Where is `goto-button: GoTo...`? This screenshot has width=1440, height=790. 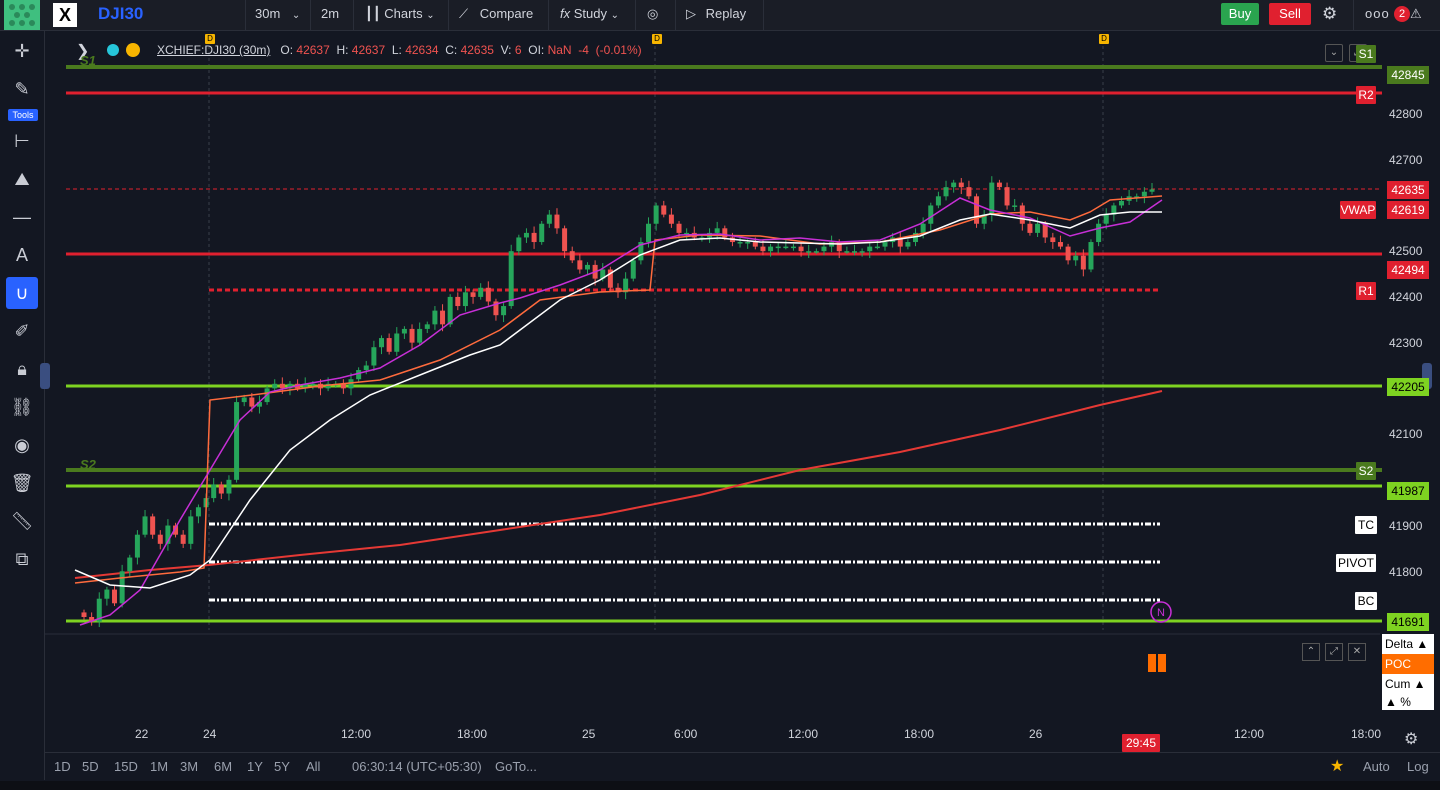
goto-button: GoTo... is located at coordinates (516, 766).